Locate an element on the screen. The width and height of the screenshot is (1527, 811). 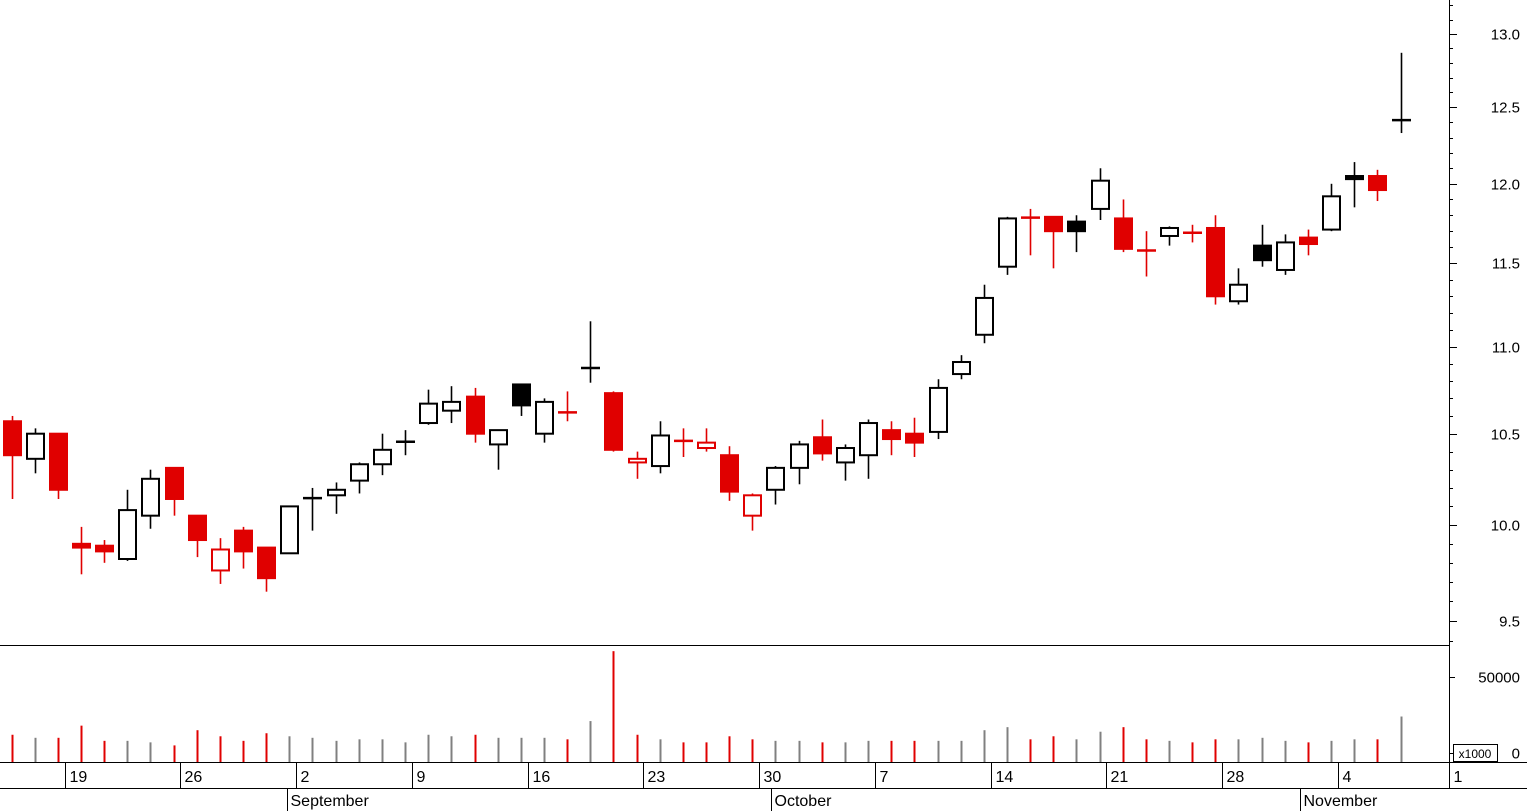
price-tick-label: 9.5 is located at coordinates (1509, 622).